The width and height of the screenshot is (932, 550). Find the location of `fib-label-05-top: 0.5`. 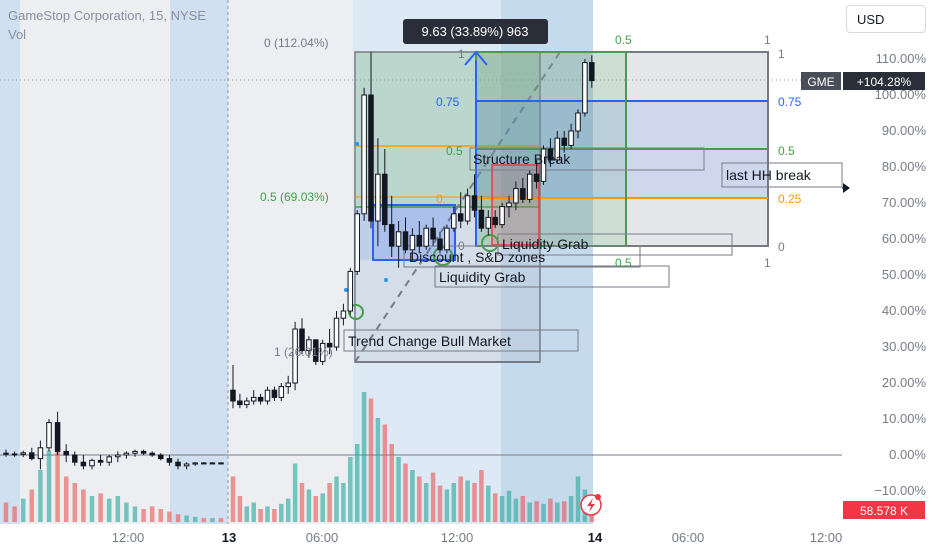

fib-label-05-top: 0.5 is located at coordinates (623, 40).